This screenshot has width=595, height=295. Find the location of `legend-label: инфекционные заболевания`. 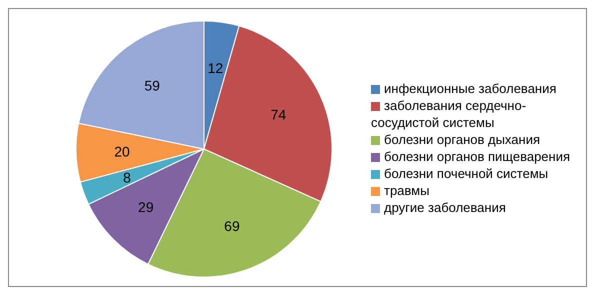

legend-label: инфекционные заболевания is located at coordinates (470, 88).